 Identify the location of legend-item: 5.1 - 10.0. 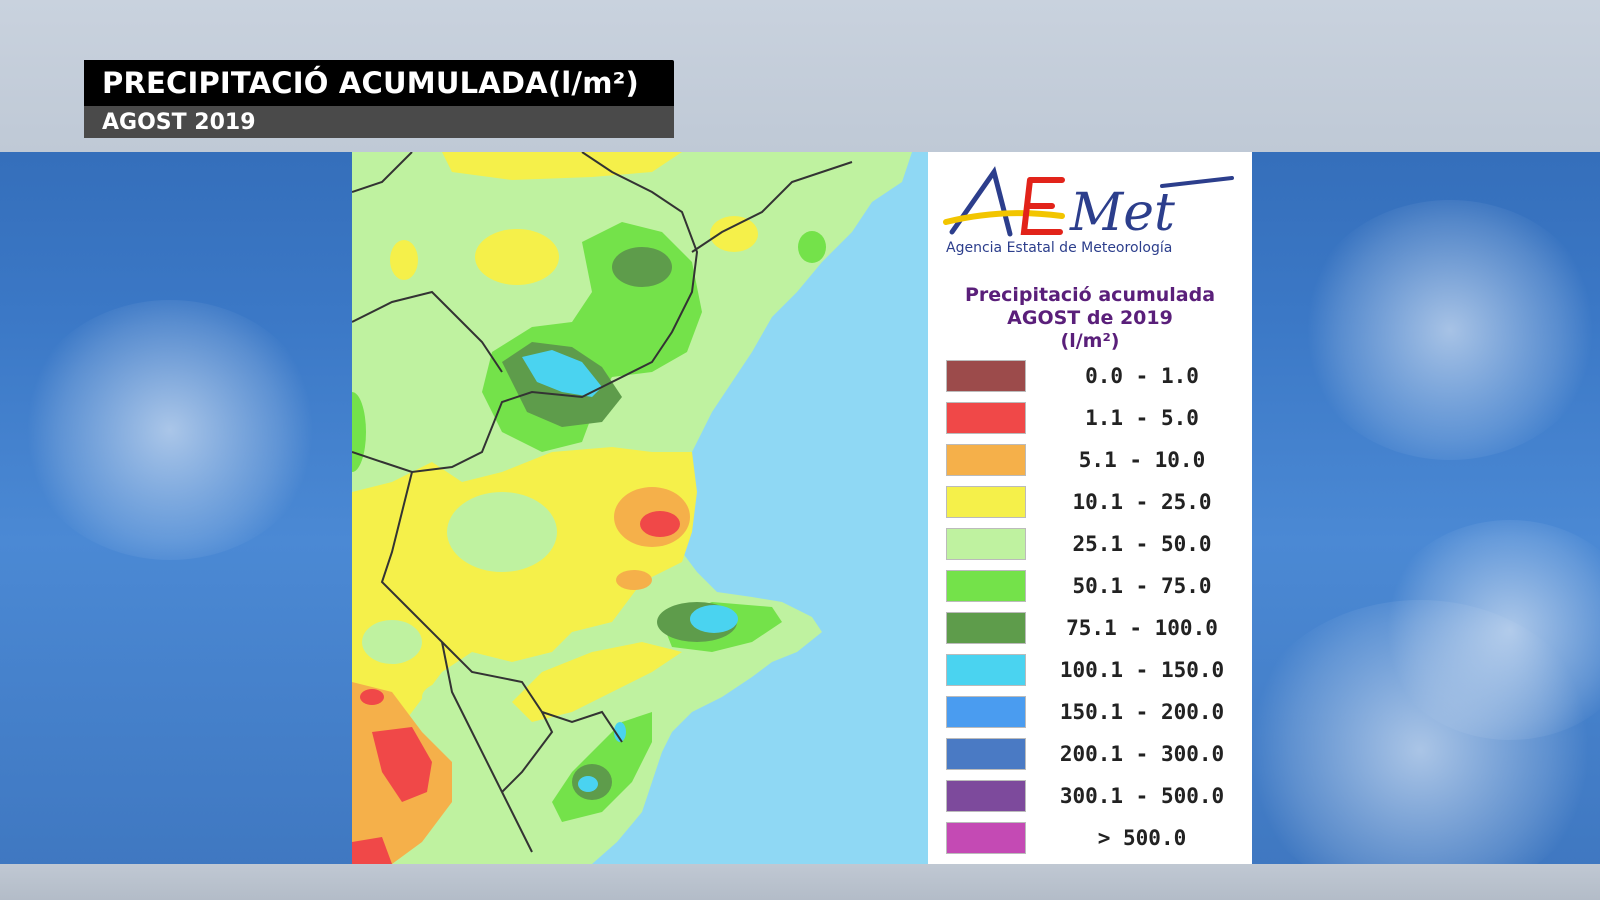
(1096, 461).